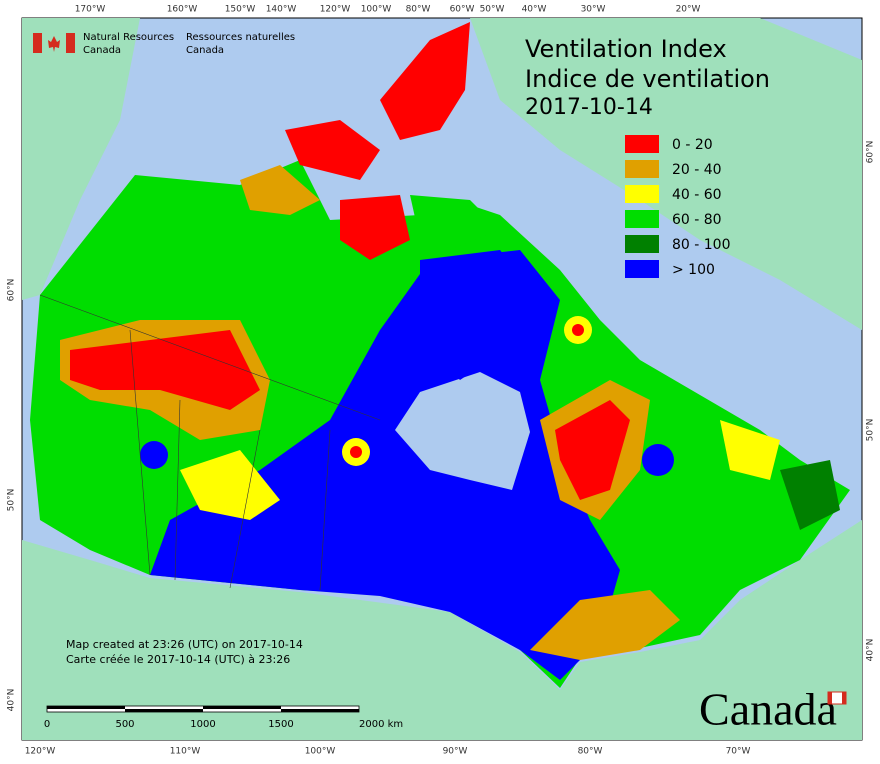 This screenshot has width=880, height=764. What do you see at coordinates (240, 10) in the screenshot?
I see `graticule-label: 150°W` at bounding box center [240, 10].